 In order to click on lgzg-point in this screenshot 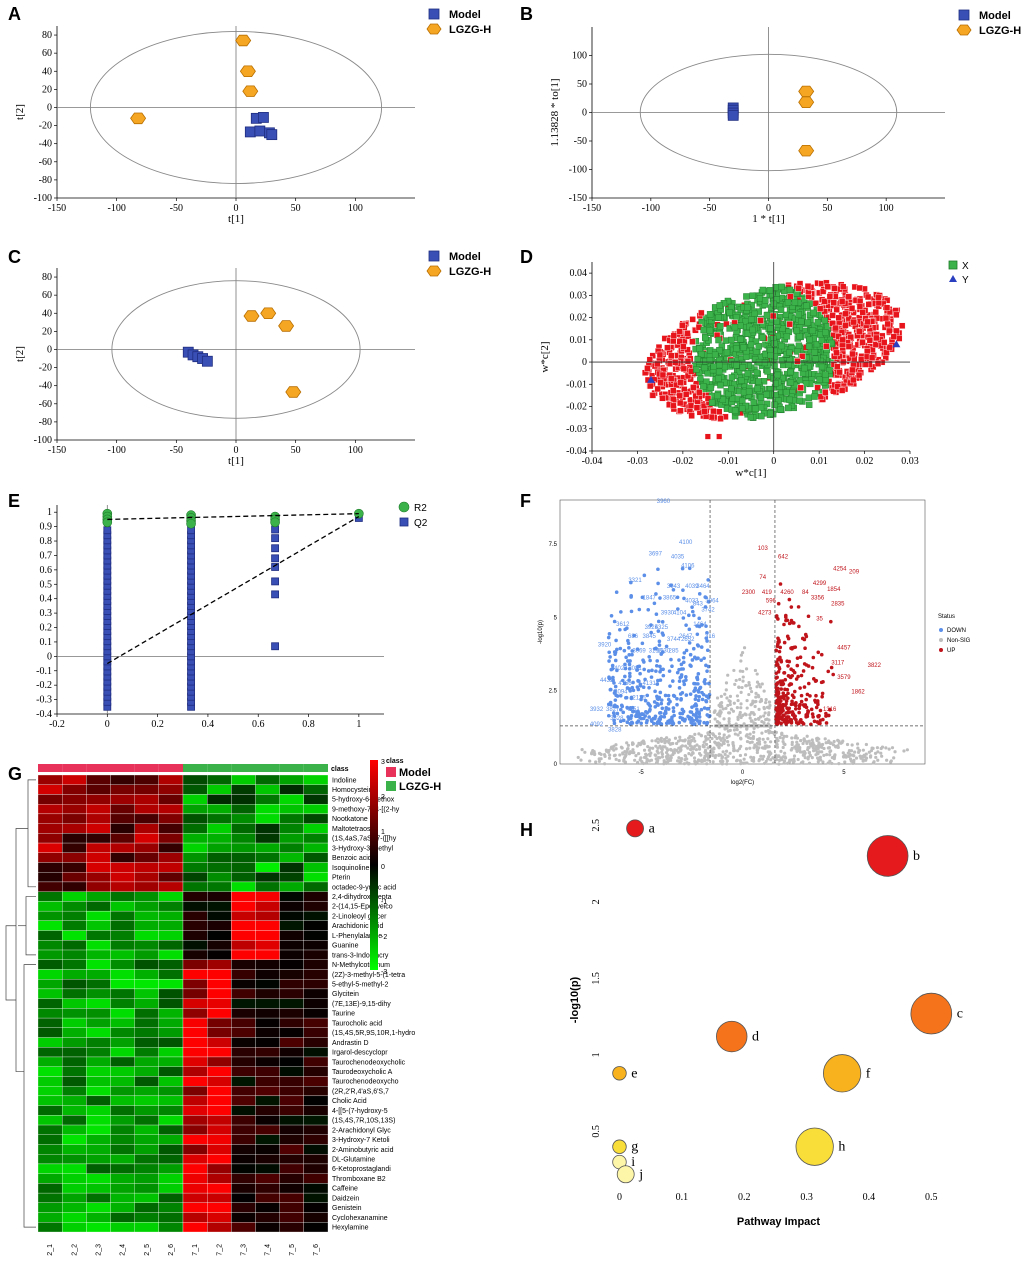, I will do `click(250, 91)`.